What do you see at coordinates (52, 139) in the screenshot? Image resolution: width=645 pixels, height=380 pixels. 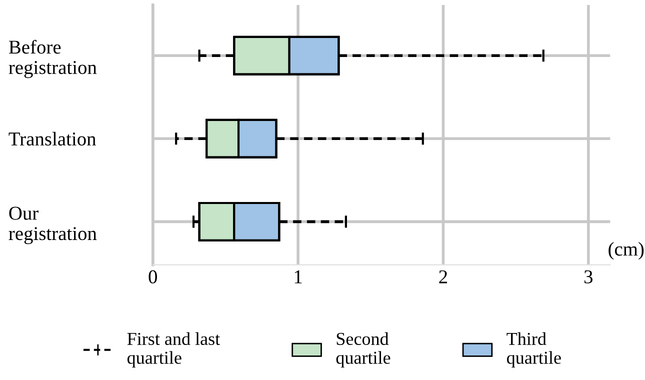 I see `y-tick-label: Translation` at bounding box center [52, 139].